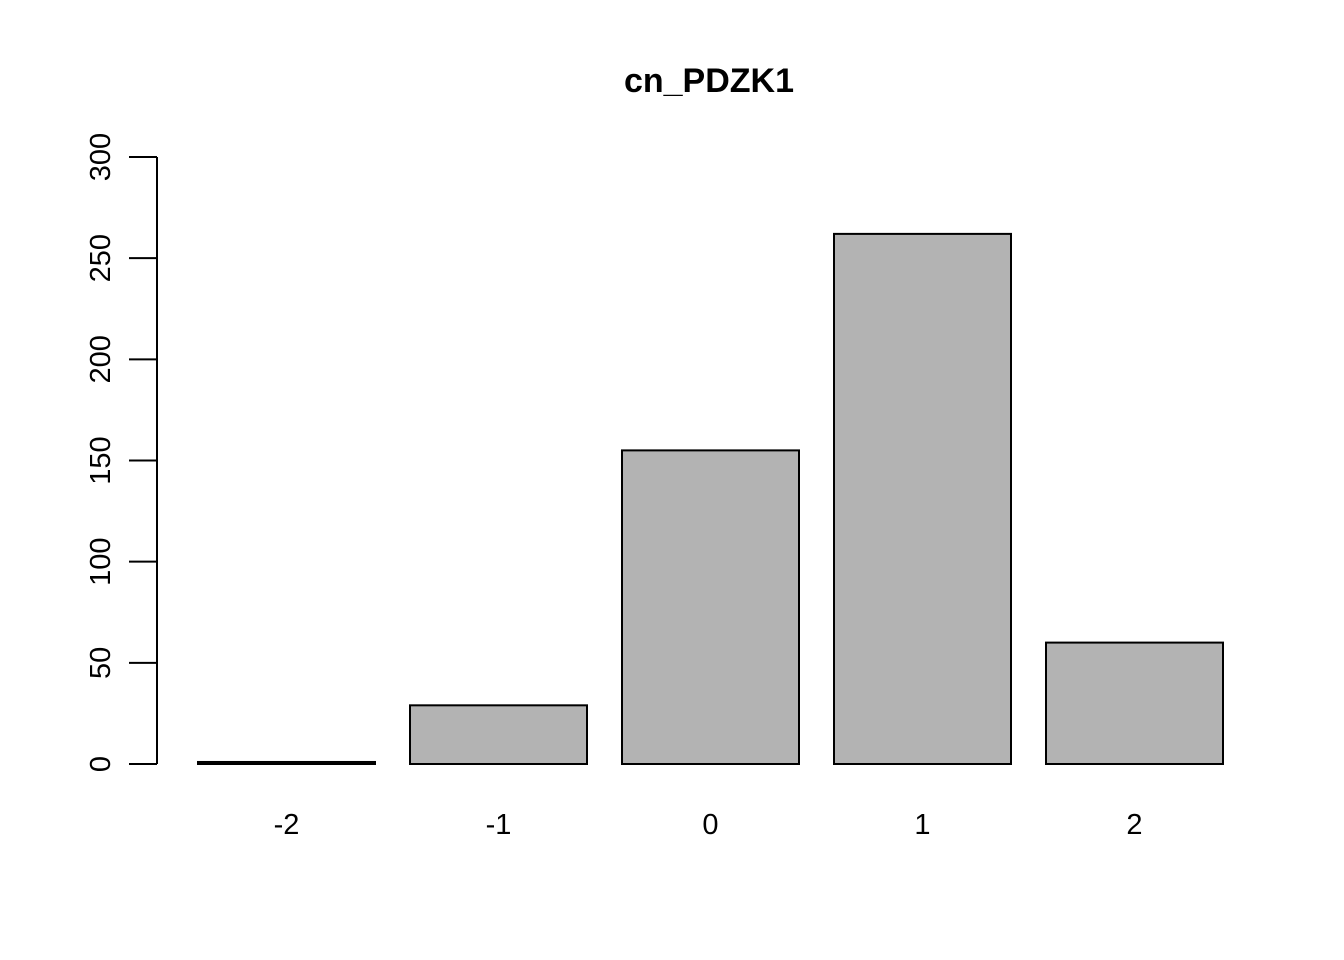 This screenshot has width=1344, height=960. What do you see at coordinates (1134, 825) in the screenshot?
I see `x-tick-label: 2` at bounding box center [1134, 825].